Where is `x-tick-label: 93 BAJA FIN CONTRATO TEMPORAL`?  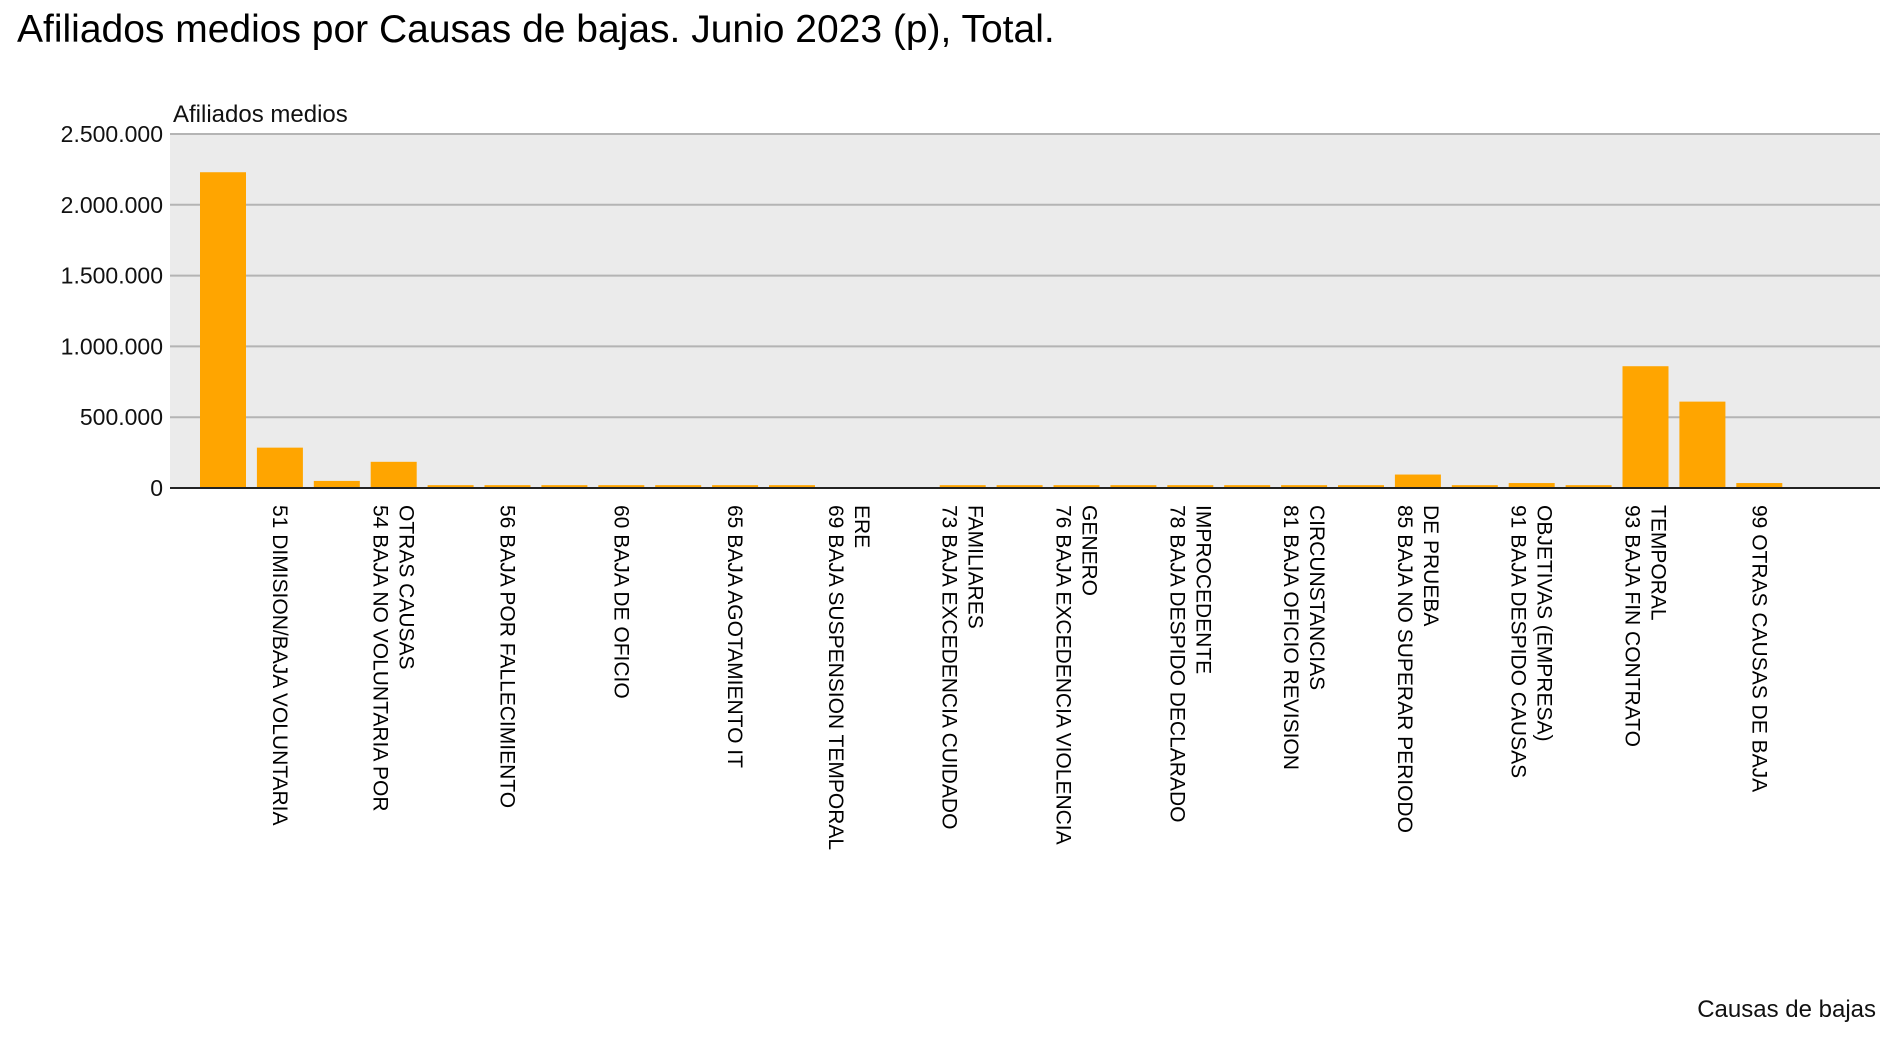
x-tick-label: 93 BAJA FIN CONTRATO TEMPORAL is located at coordinates (1645, 626).